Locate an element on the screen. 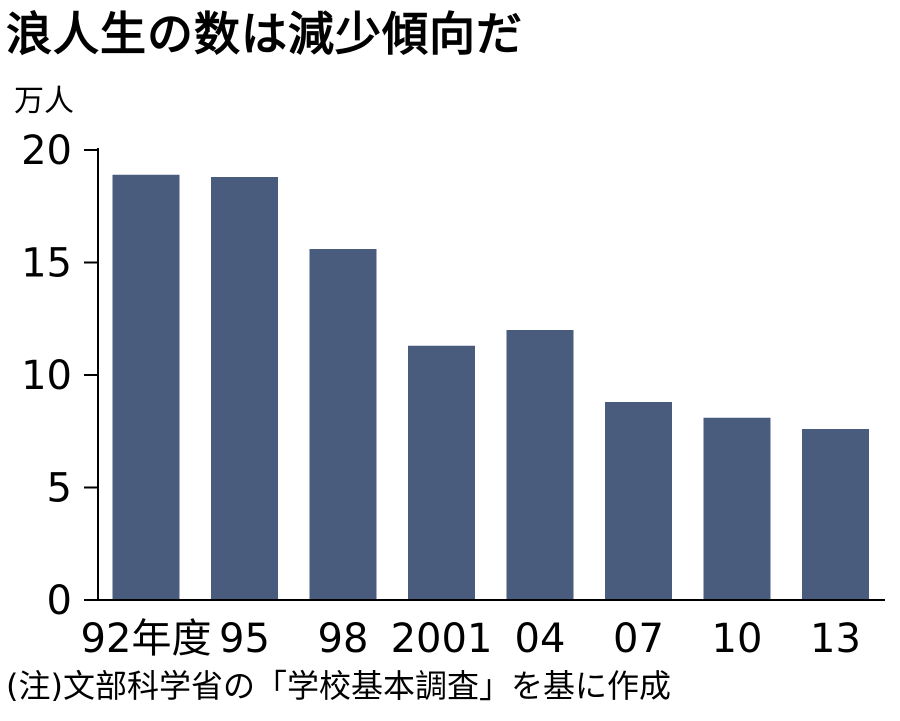 The width and height of the screenshot is (900, 721). y-ticks-group: 0 5 10 15 20 is located at coordinates (59, 376).